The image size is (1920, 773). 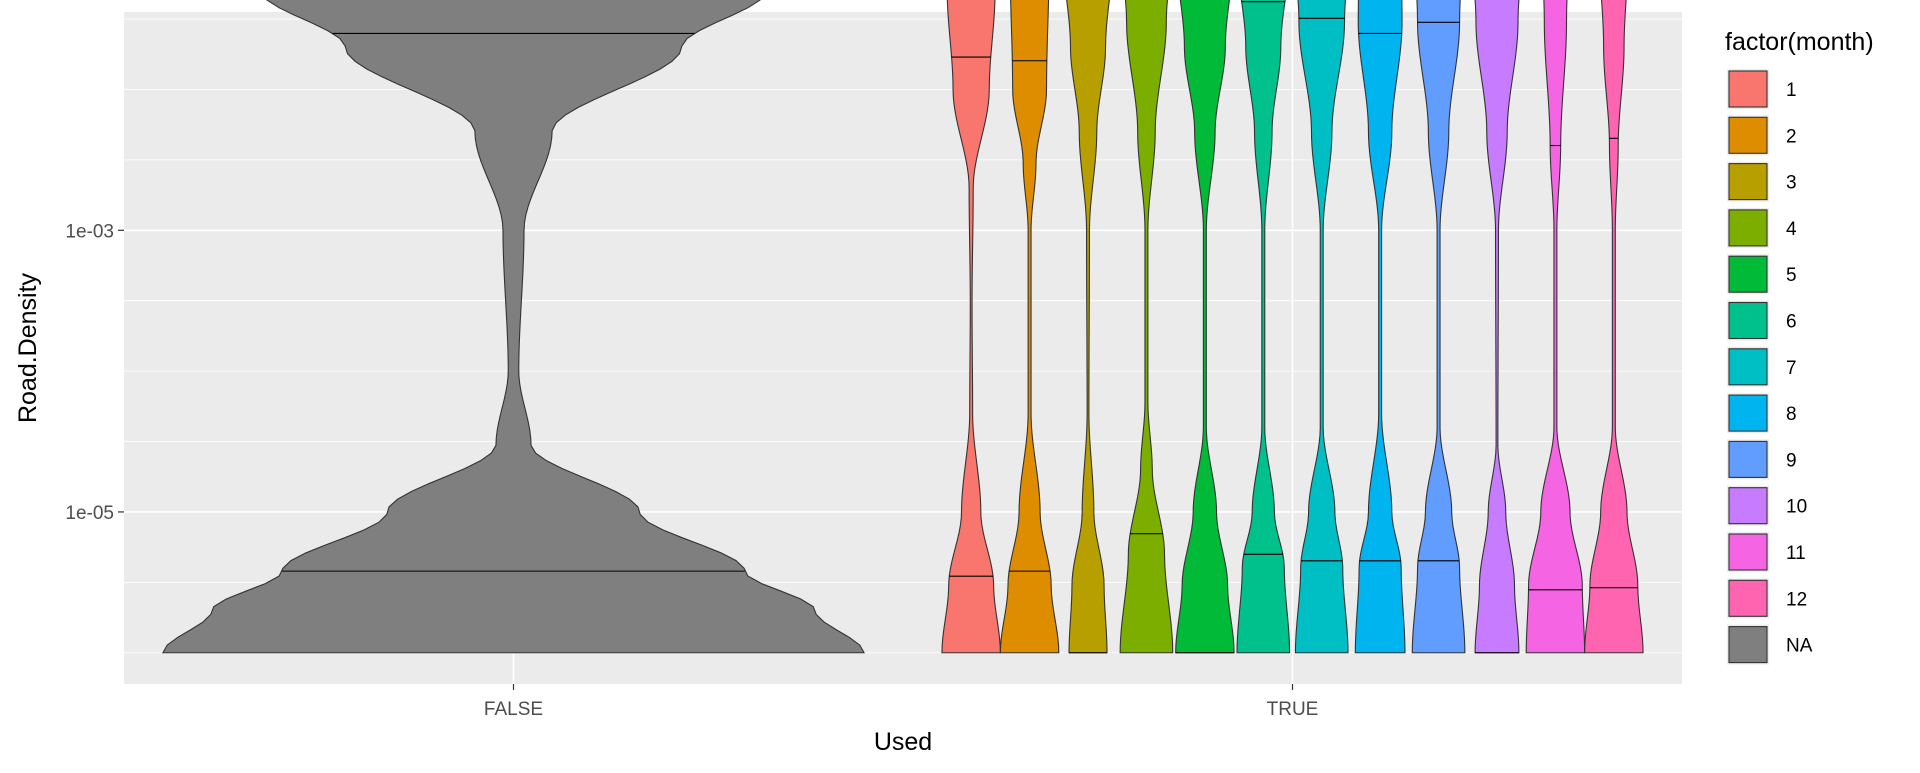 I want to click on legend-item-10: 10, so click(x=1767, y=505).